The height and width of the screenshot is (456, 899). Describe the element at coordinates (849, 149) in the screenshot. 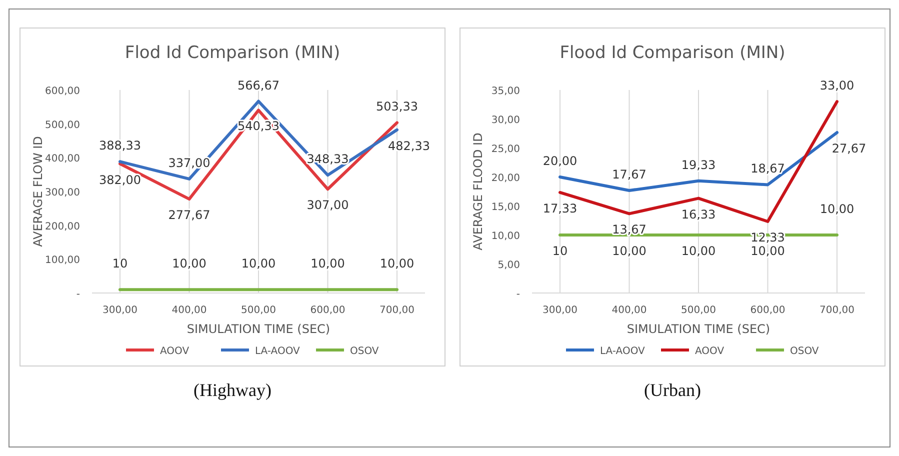

I see `data-label: 27,67` at that location.